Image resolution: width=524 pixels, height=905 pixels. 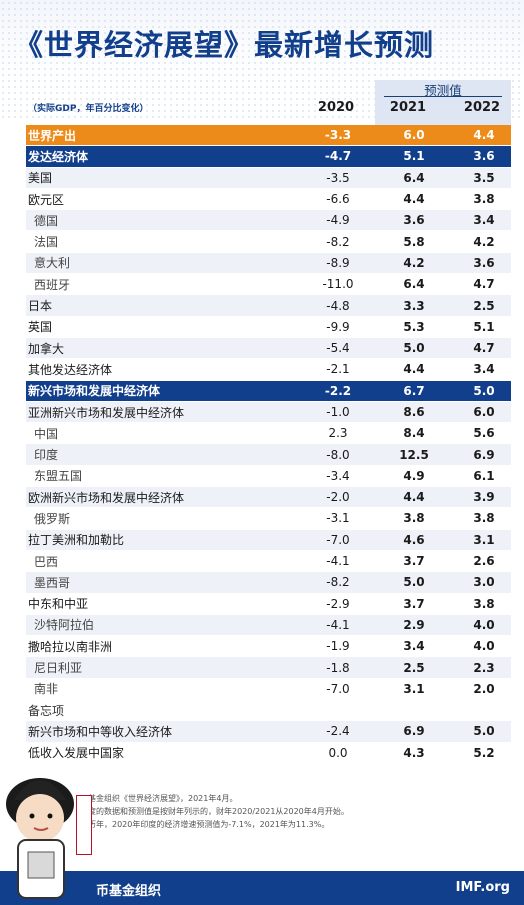 What do you see at coordinates (218, 811) in the screenshot?
I see `footnote-fiscal-year: 度的数据和预测值是按财年列示的，财年2020/2021从2020年4月开始。` at bounding box center [218, 811].